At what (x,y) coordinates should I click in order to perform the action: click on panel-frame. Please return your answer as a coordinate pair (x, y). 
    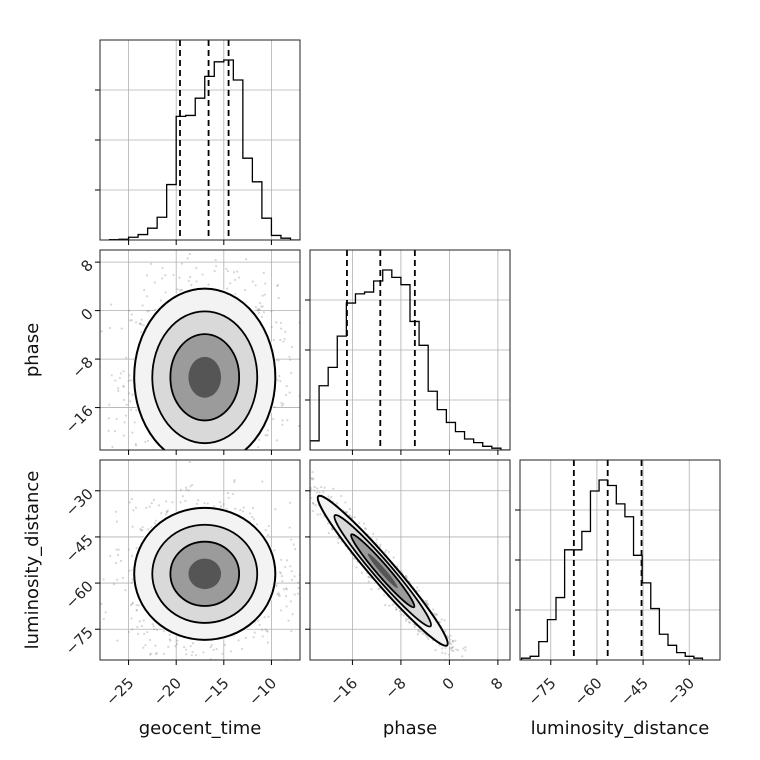
    Looking at the image, I should click on (200, 350).